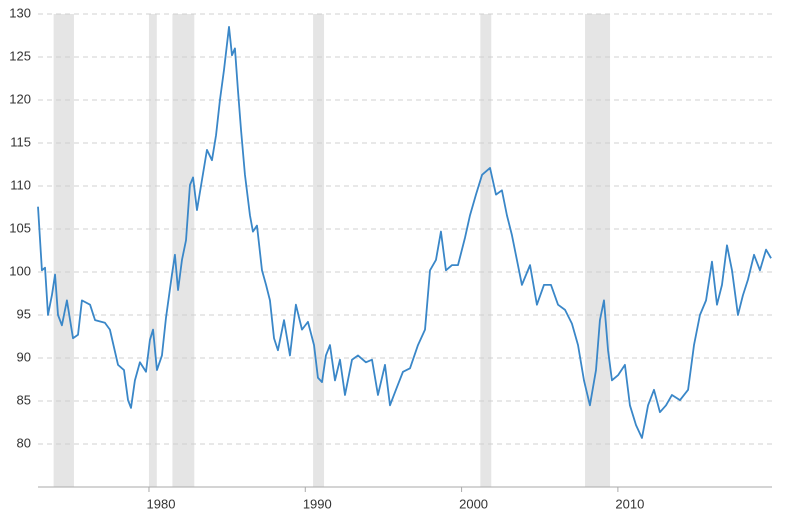 Image resolution: width=800 pixels, height=515 pixels. I want to click on y-tick-label: 100, so click(20, 270).